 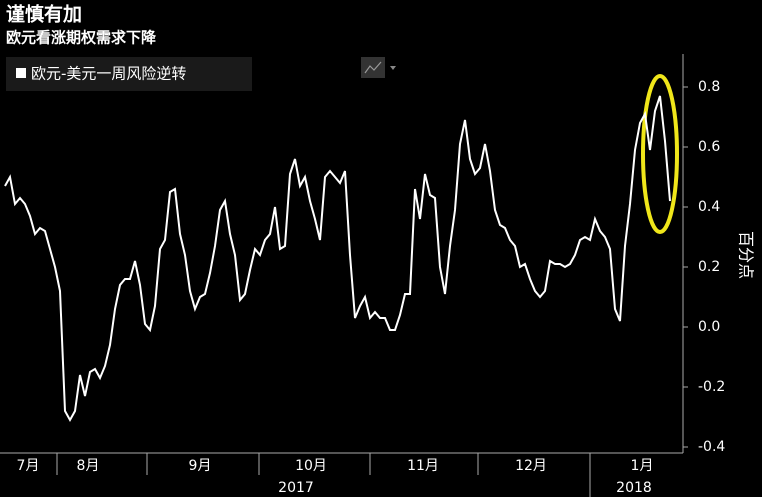 What do you see at coordinates (709, 327) in the screenshot?
I see `y-tick-label: 0.0` at bounding box center [709, 327].